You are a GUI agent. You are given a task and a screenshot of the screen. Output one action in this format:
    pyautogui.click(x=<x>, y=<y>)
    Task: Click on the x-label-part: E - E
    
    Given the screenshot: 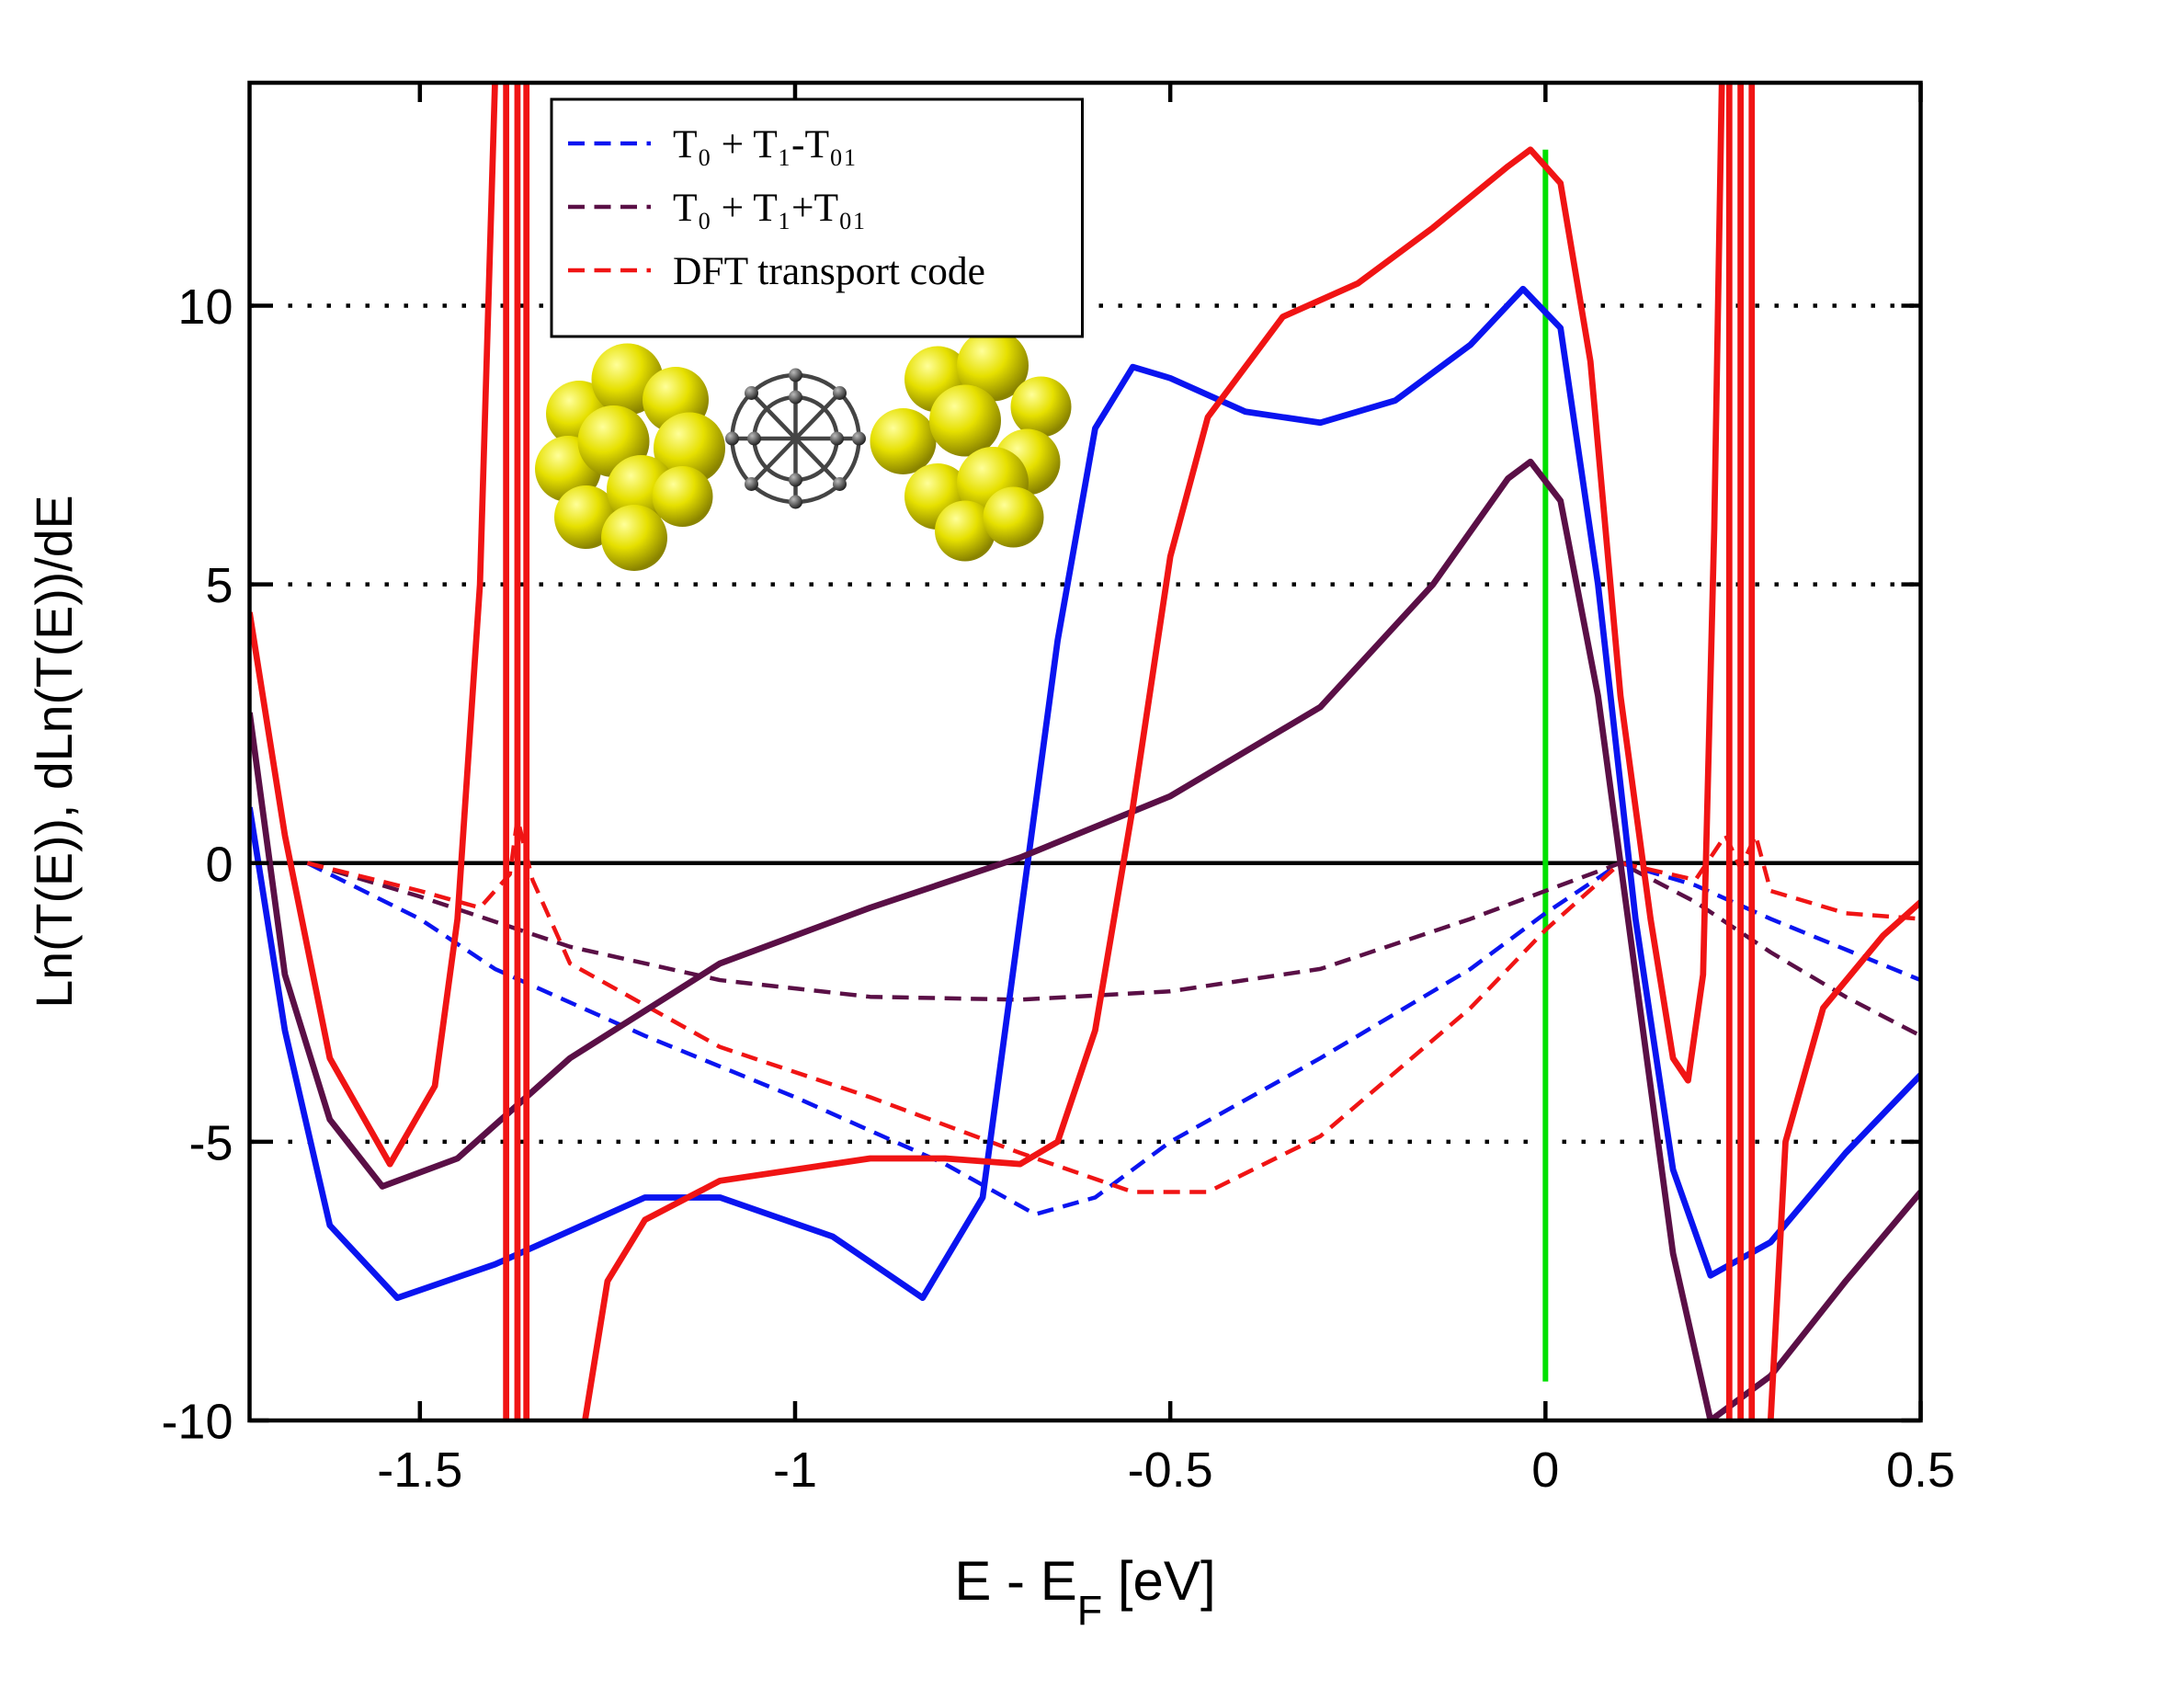 What is the action you would take?
    pyautogui.click(x=1015, y=1581)
    